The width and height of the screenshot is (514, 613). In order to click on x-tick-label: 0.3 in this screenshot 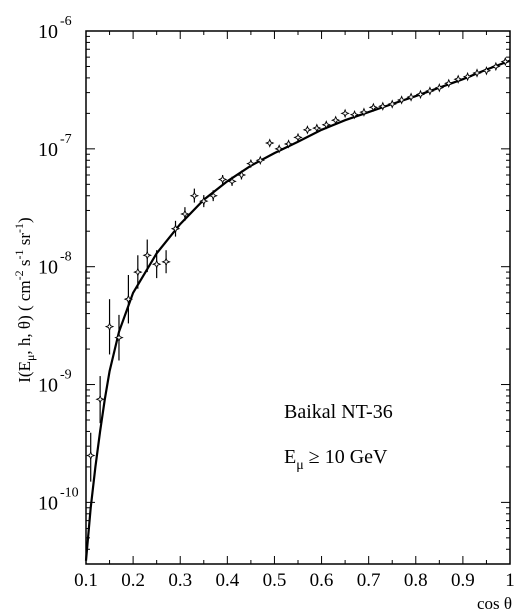, I will do `click(180, 580)`.